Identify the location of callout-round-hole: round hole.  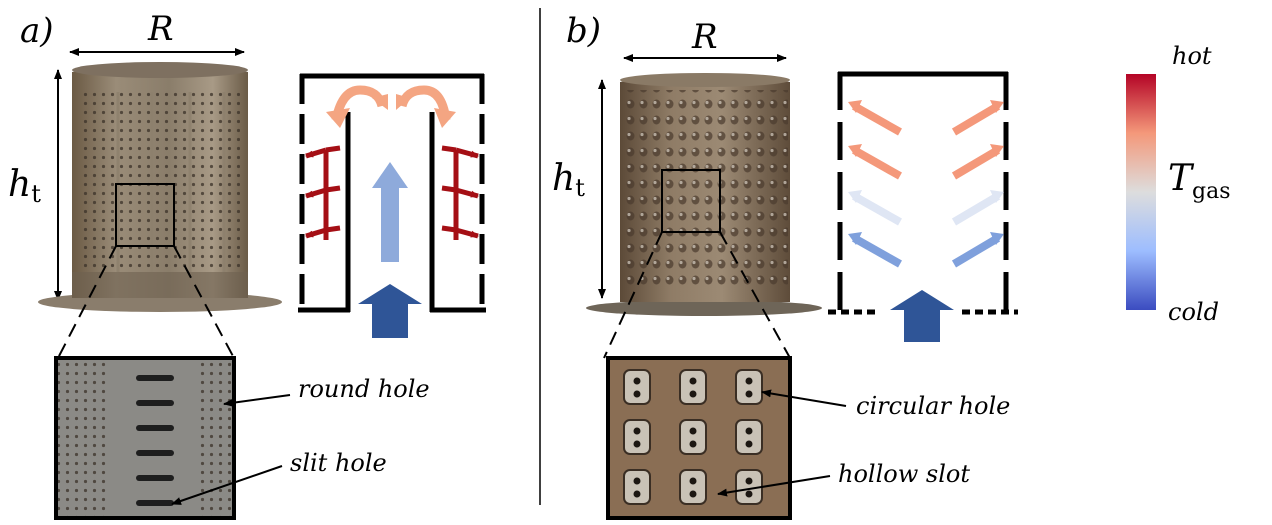
(364, 389).